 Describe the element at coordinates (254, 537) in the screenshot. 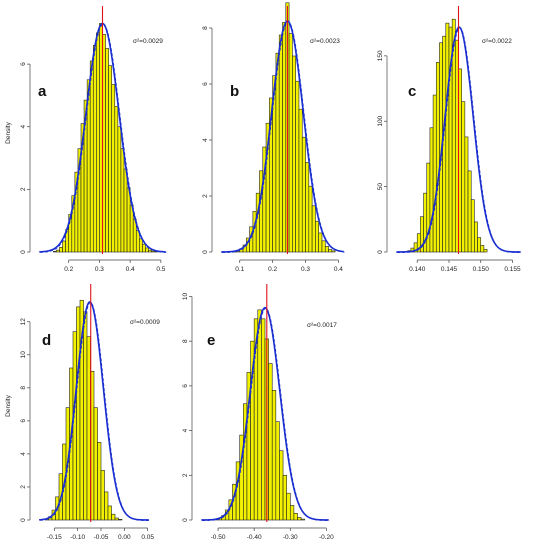

I see `x-tick-label: -0.40` at that location.